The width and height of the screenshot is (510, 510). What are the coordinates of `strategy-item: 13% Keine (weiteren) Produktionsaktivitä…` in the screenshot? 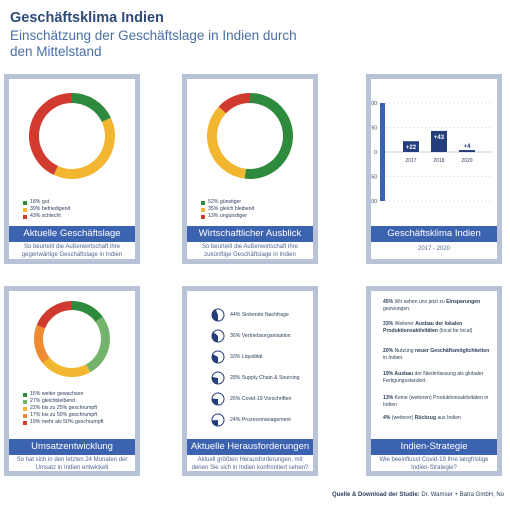 It's located at (436, 401).